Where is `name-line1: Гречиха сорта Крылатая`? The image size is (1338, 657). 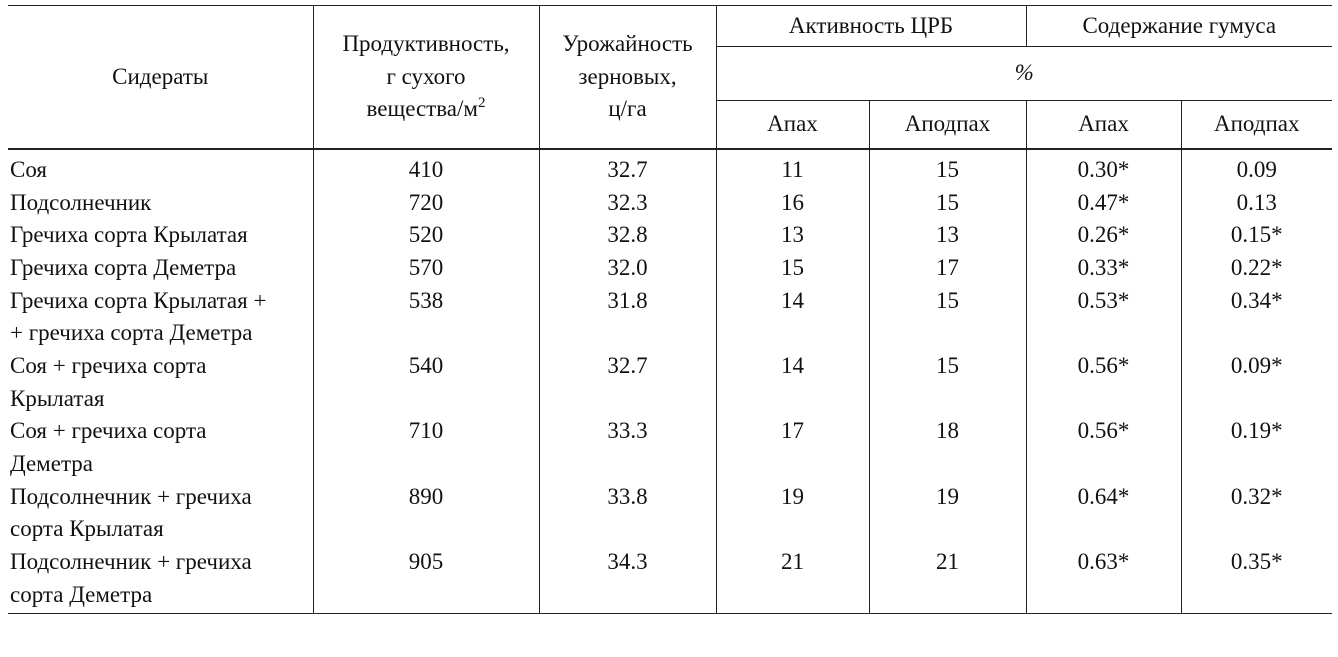 name-line1: Гречиха сорта Крылатая is located at coordinates (129, 235).